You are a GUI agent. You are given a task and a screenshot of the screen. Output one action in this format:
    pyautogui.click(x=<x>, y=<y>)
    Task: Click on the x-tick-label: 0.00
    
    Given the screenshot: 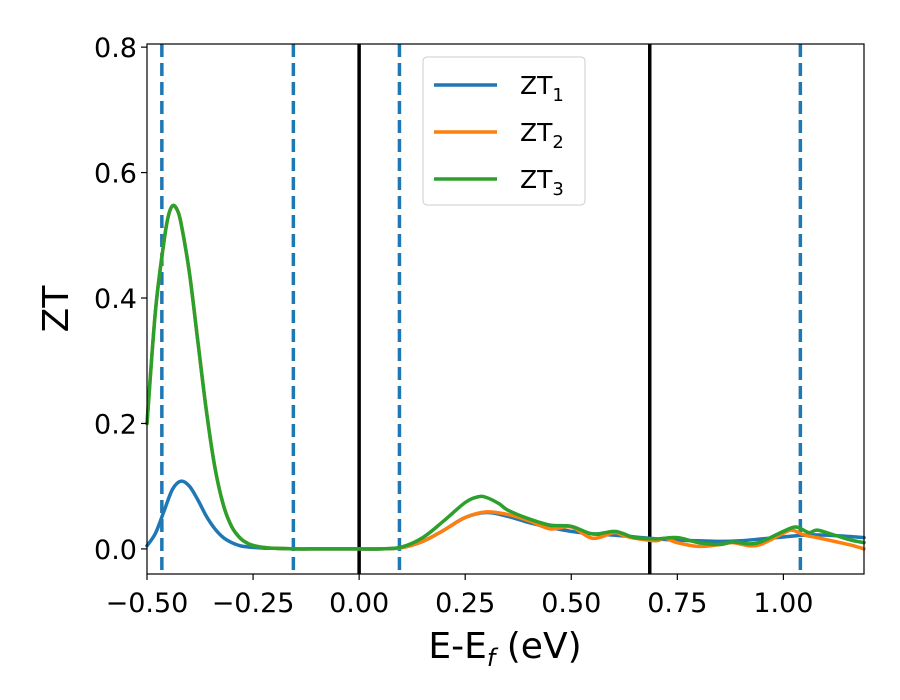 What is the action you would take?
    pyautogui.click(x=359, y=603)
    